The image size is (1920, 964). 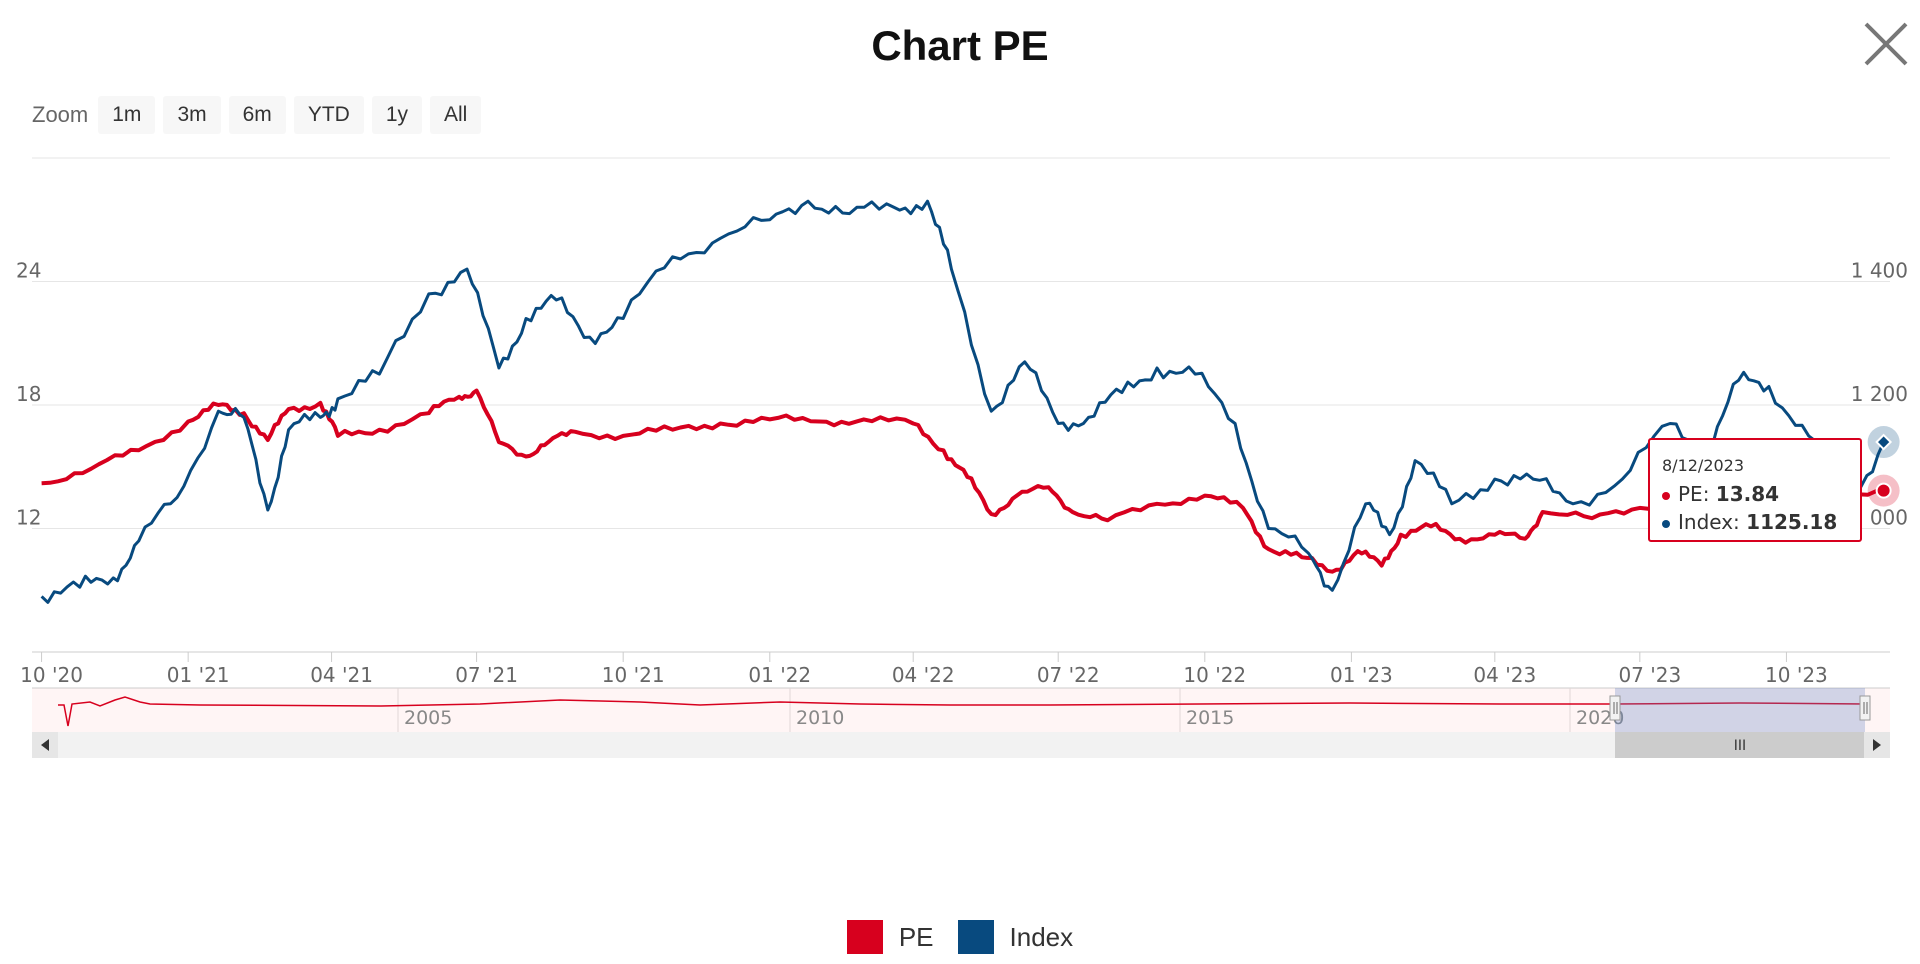 What do you see at coordinates (28, 394) in the screenshot?
I see `y-left-tick-label: 18` at bounding box center [28, 394].